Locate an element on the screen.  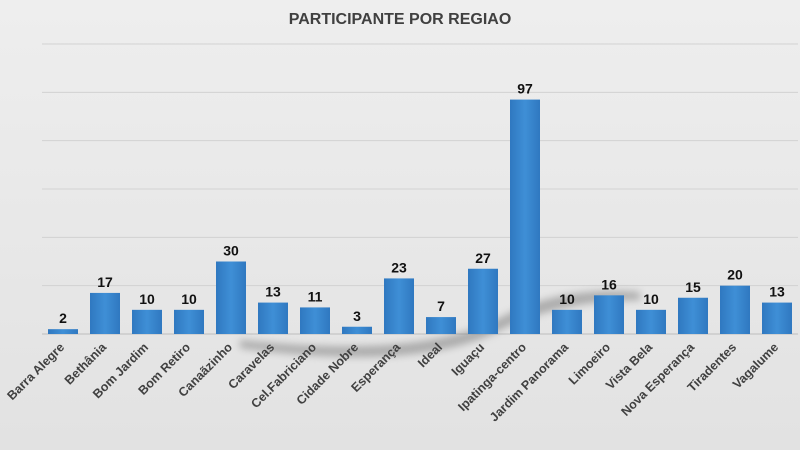
data-label: 7 is located at coordinates (441, 306).